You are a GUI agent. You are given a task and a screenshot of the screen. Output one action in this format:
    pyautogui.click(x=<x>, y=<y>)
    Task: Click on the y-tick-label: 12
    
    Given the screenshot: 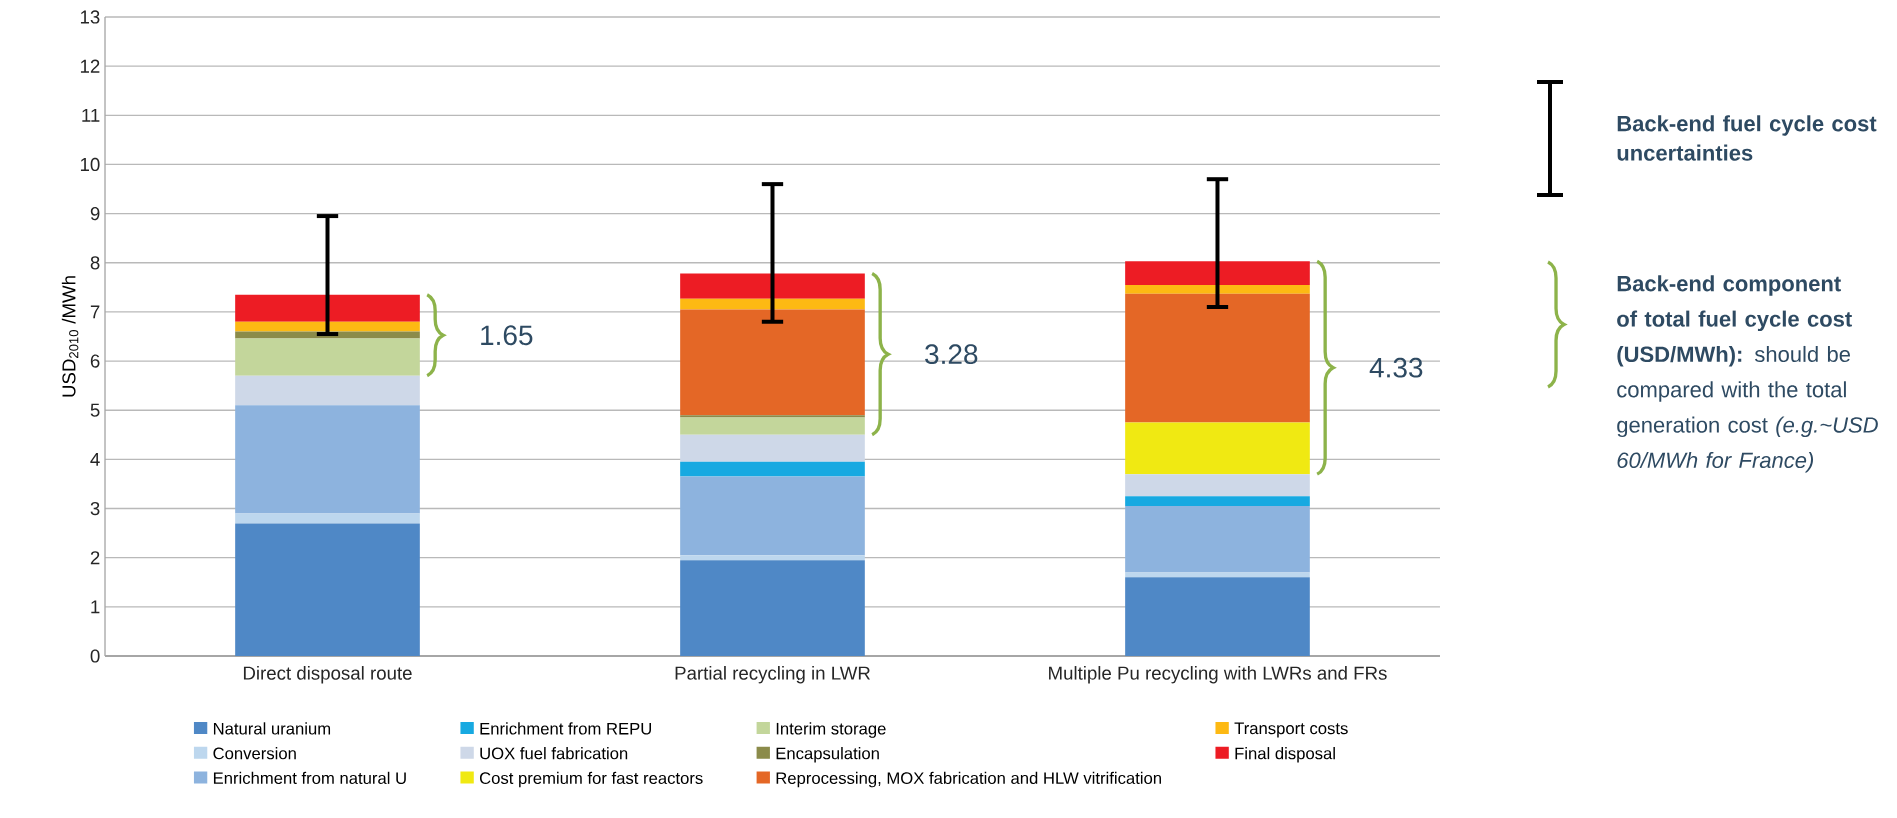 What is the action you would take?
    pyautogui.click(x=90, y=66)
    